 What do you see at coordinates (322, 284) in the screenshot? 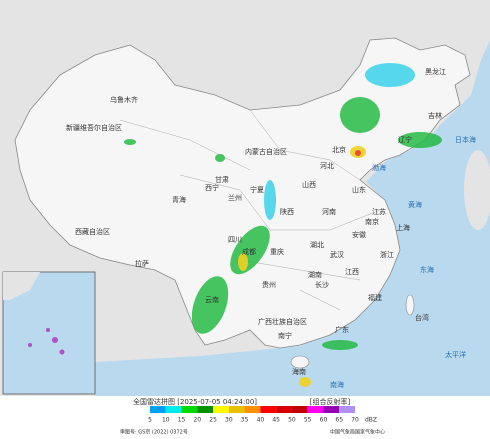
I see `place-label: 长沙` at bounding box center [322, 284].